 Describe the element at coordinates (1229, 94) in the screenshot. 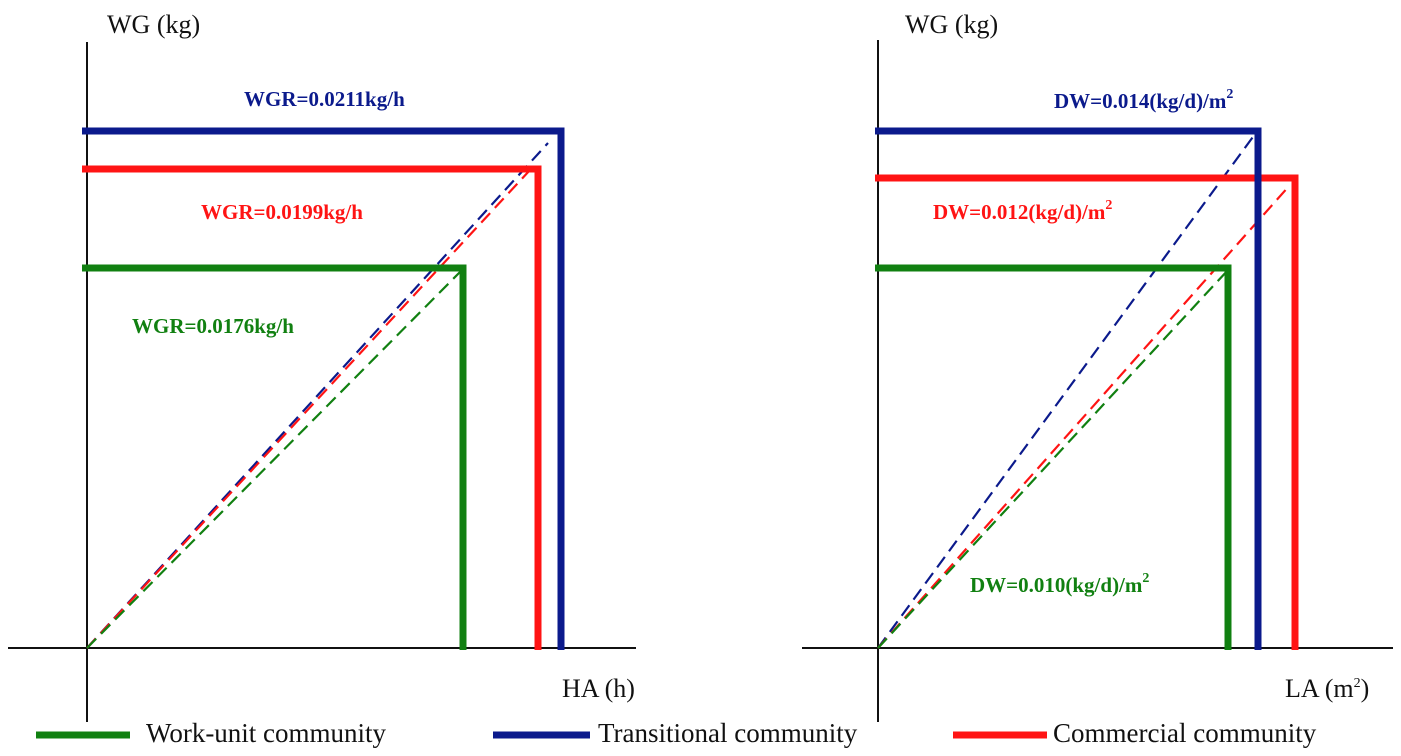

I see `right-transitional-rate-sup: 2` at that location.